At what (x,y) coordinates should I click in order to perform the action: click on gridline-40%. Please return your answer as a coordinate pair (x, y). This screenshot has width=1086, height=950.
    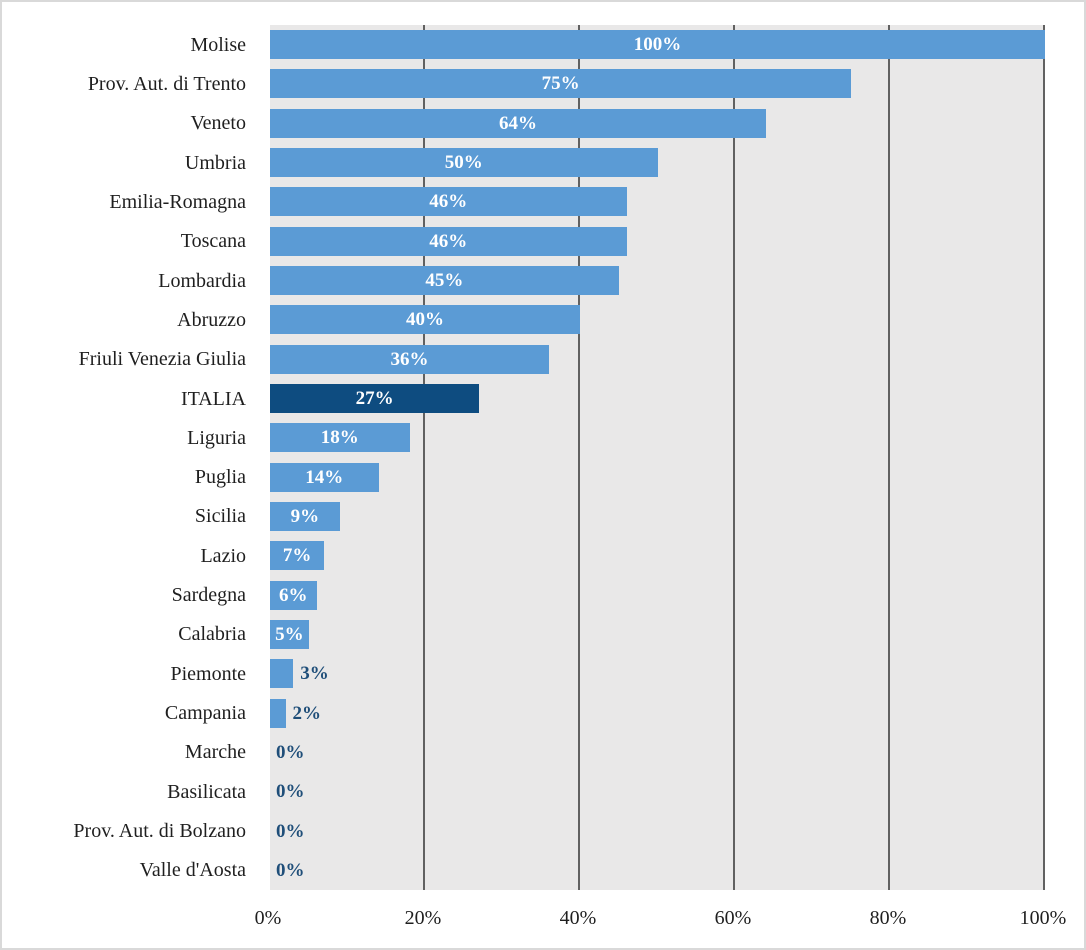
    Looking at the image, I should click on (579, 457).